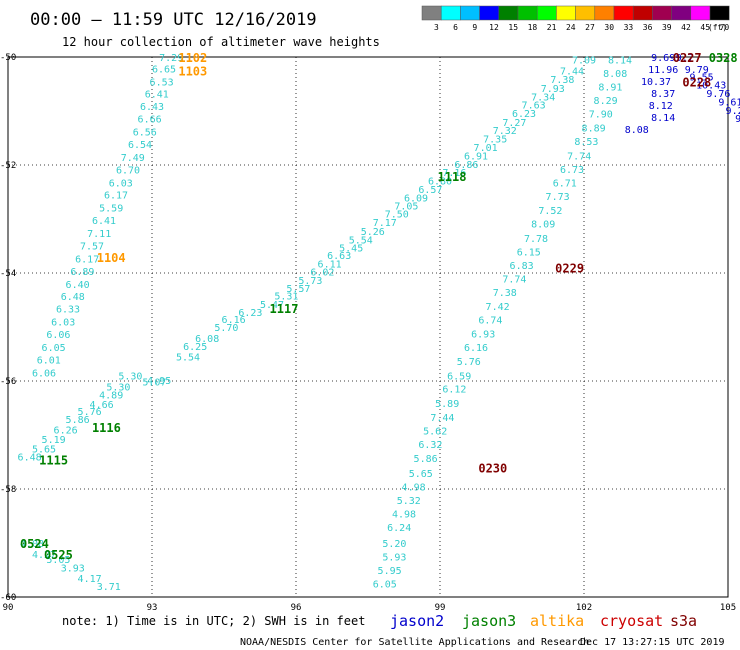 The width and height of the screenshot is (740, 650). Describe the element at coordinates (82, 272) in the screenshot. I see `wave-height-label: 6.89` at that location.